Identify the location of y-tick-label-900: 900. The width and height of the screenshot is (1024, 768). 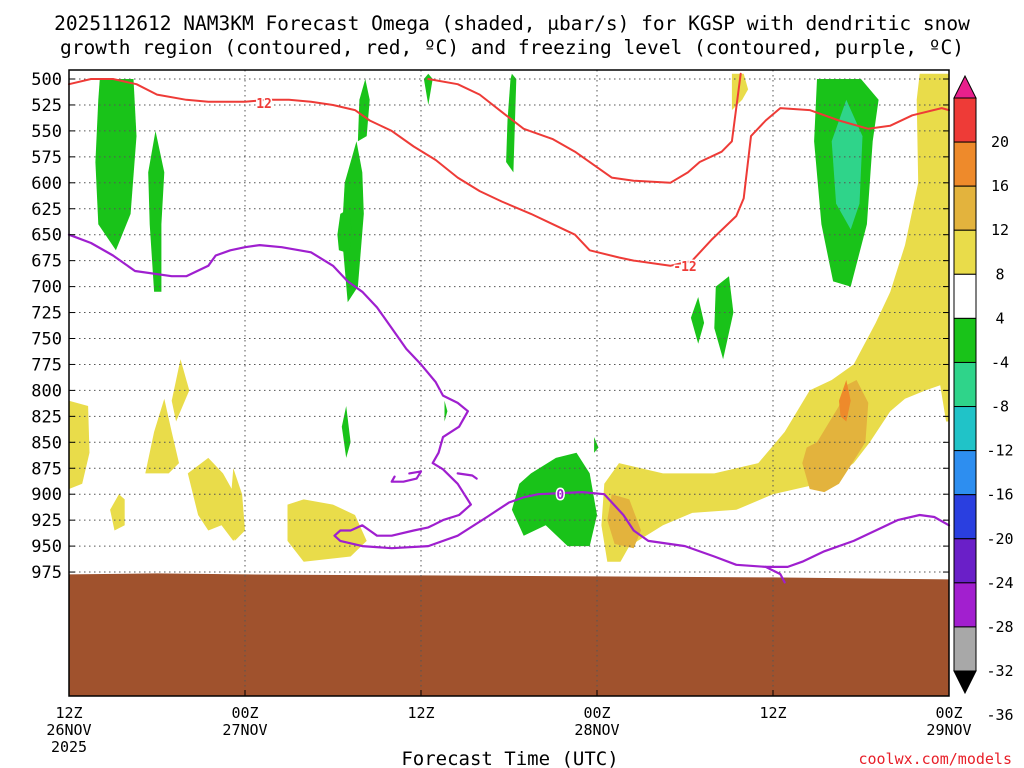
(46, 495).